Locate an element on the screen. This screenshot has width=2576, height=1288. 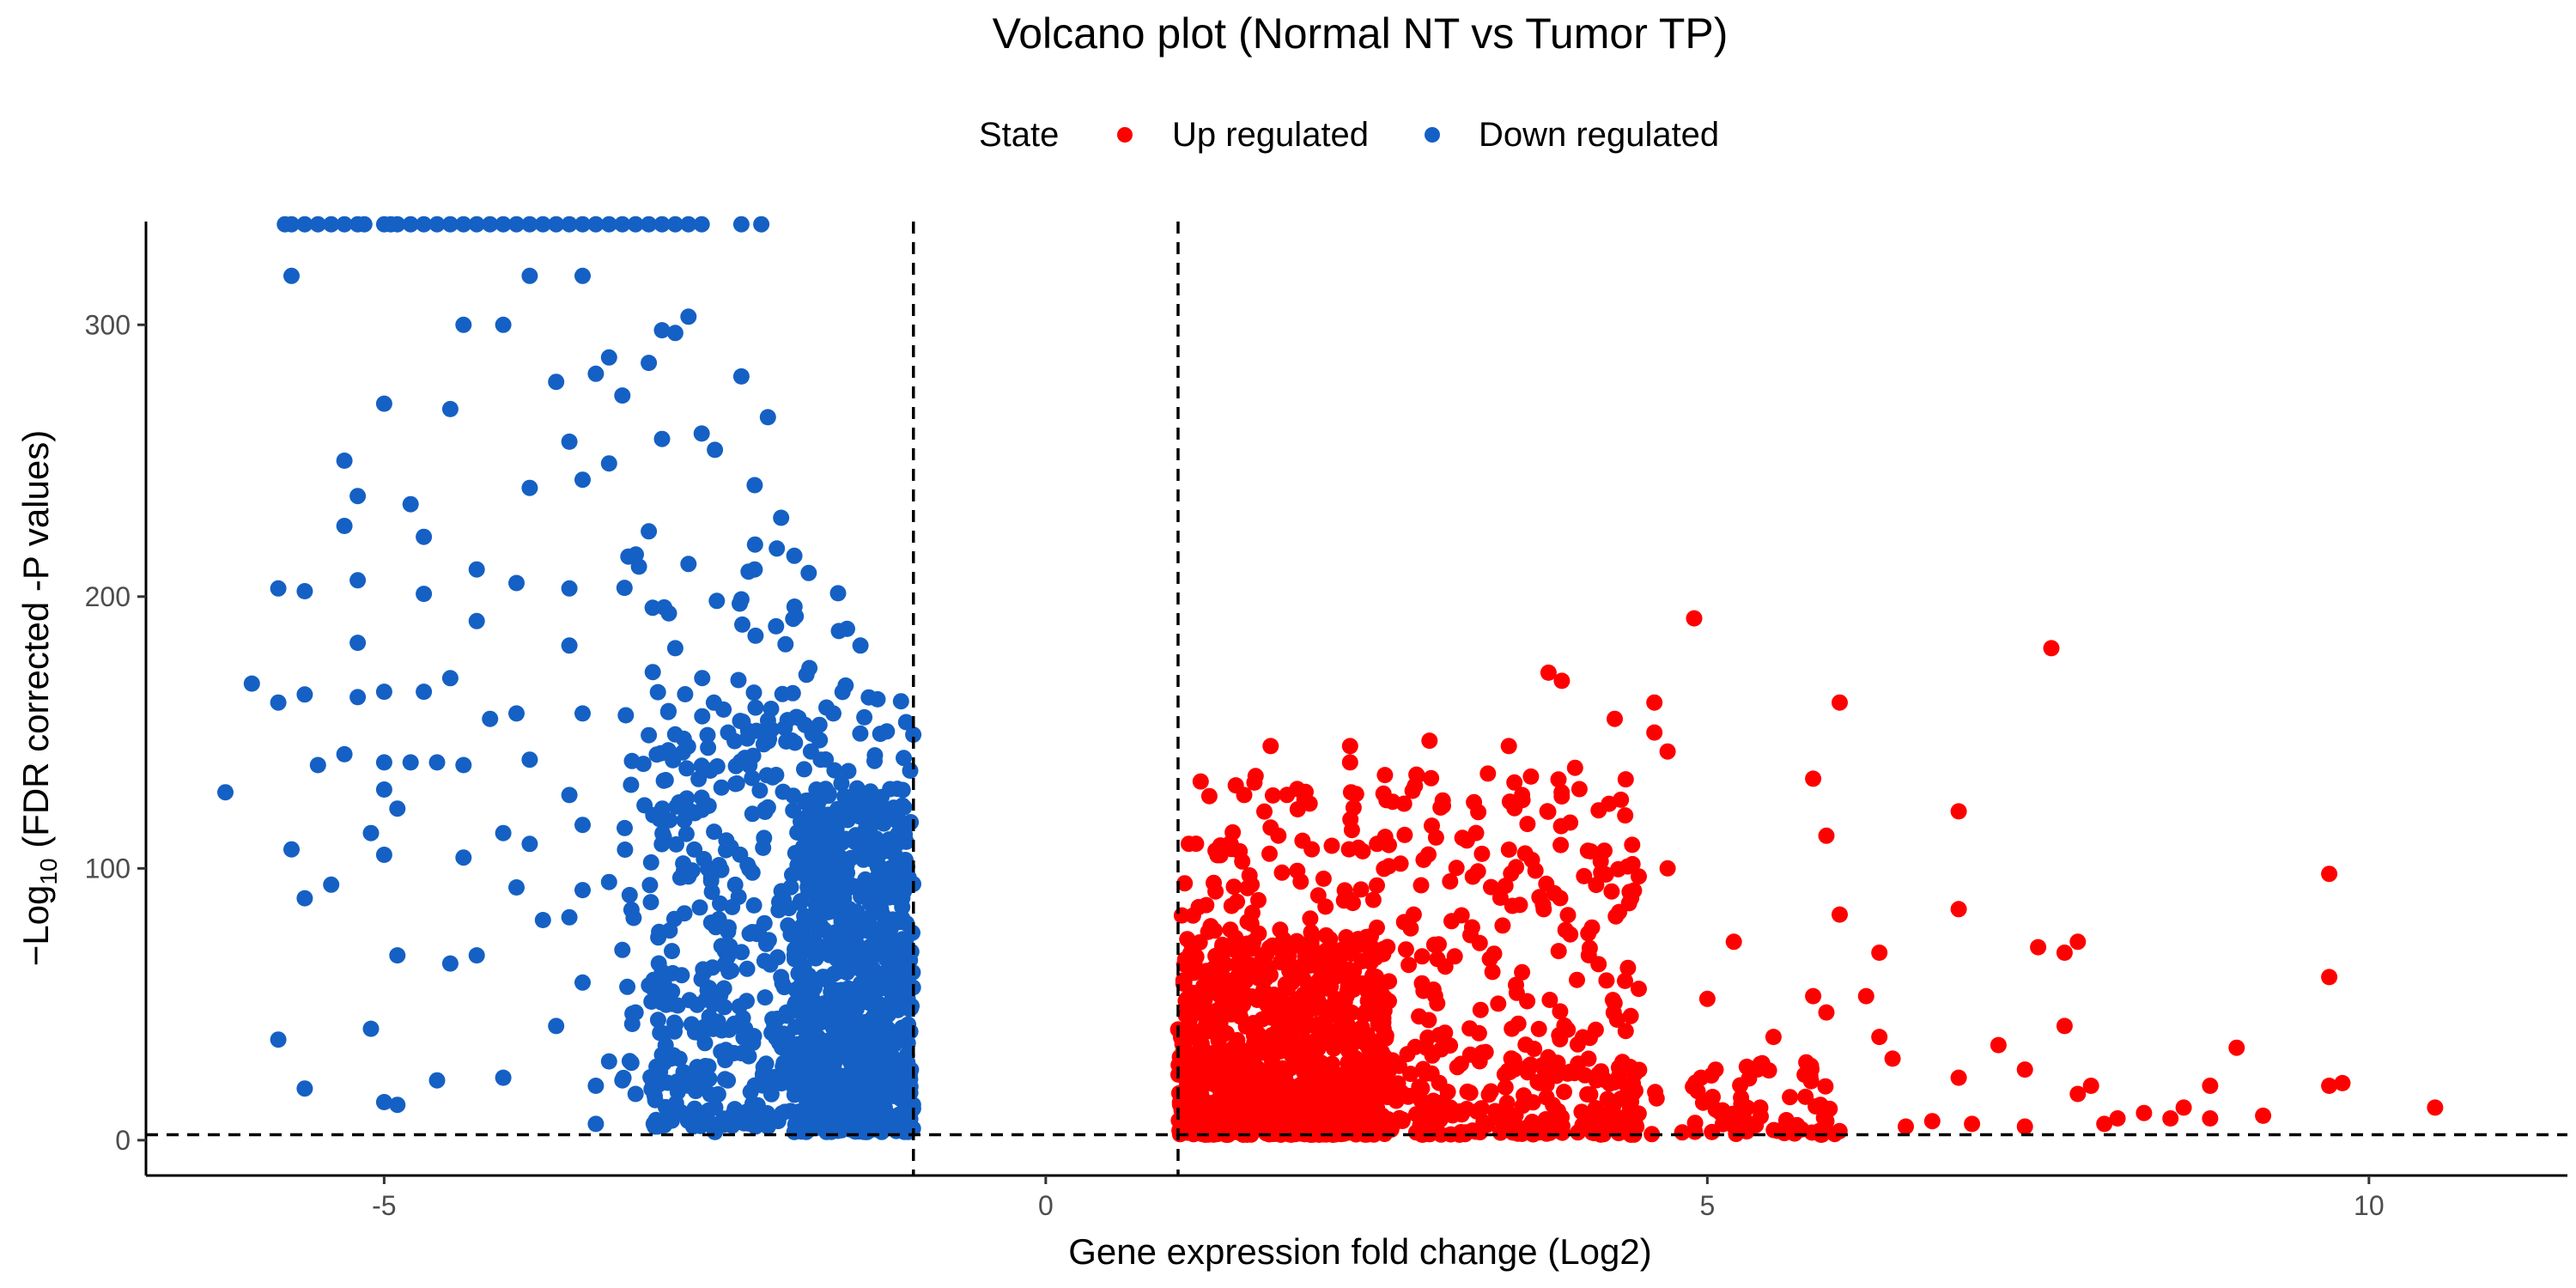
legend-swatch-down is located at coordinates (1433, 135).